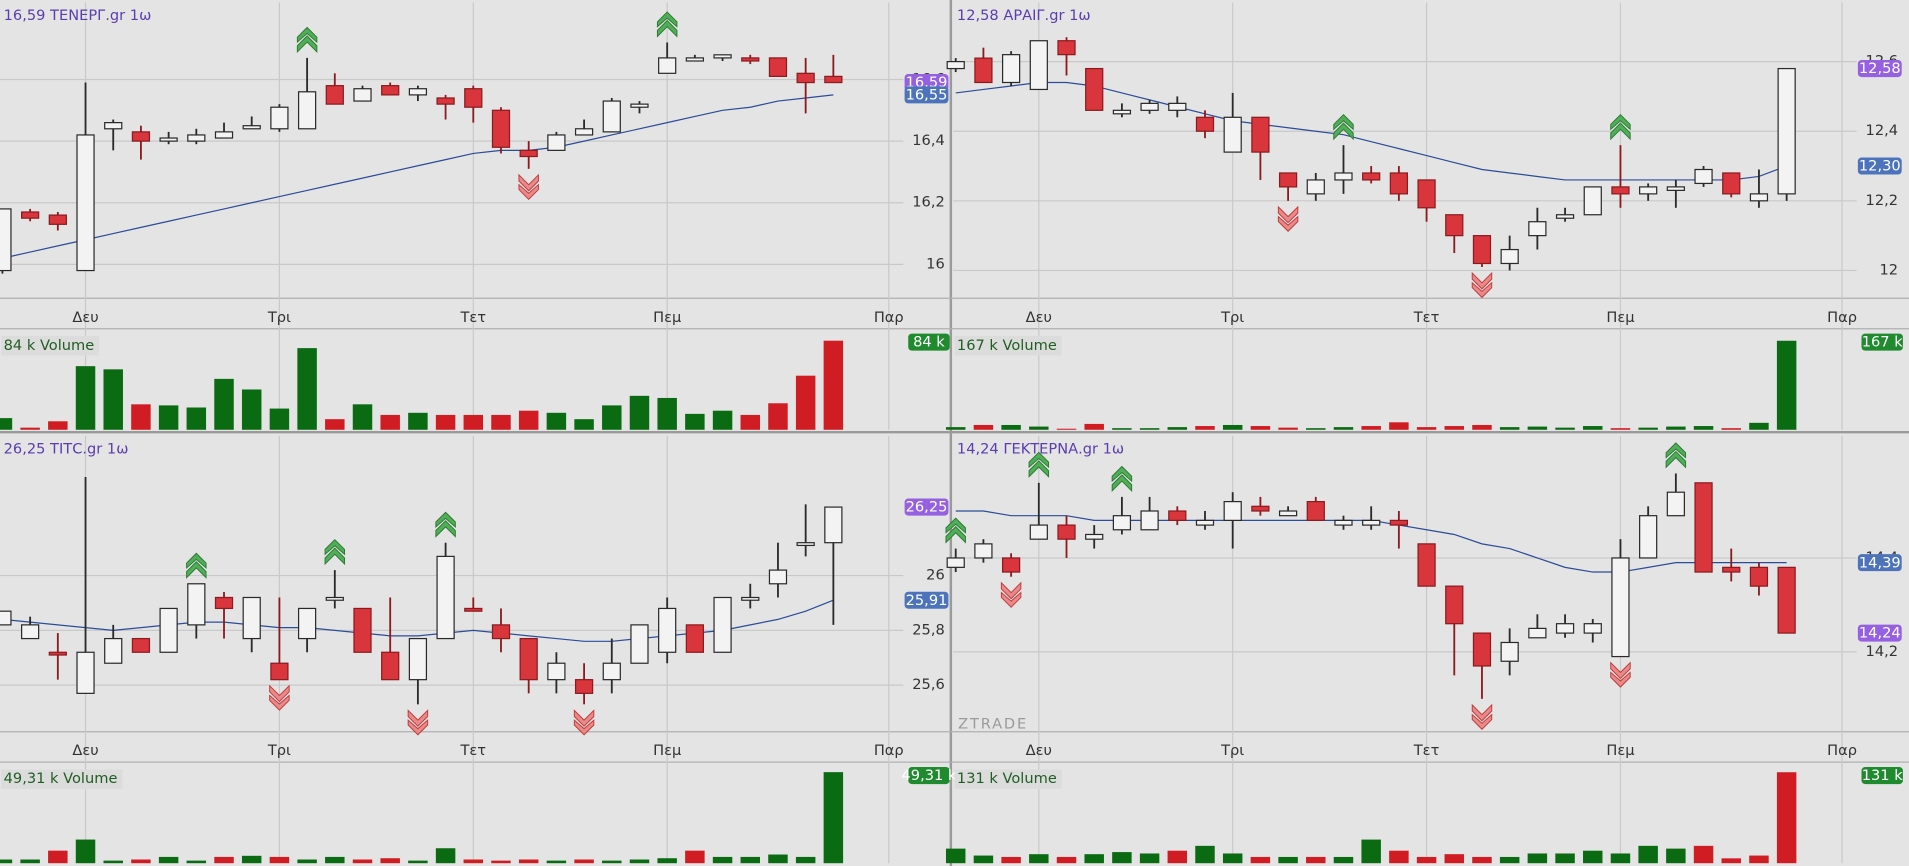 The width and height of the screenshot is (1909, 866). I want to click on y-tick-label: 16,4, so click(928, 140).